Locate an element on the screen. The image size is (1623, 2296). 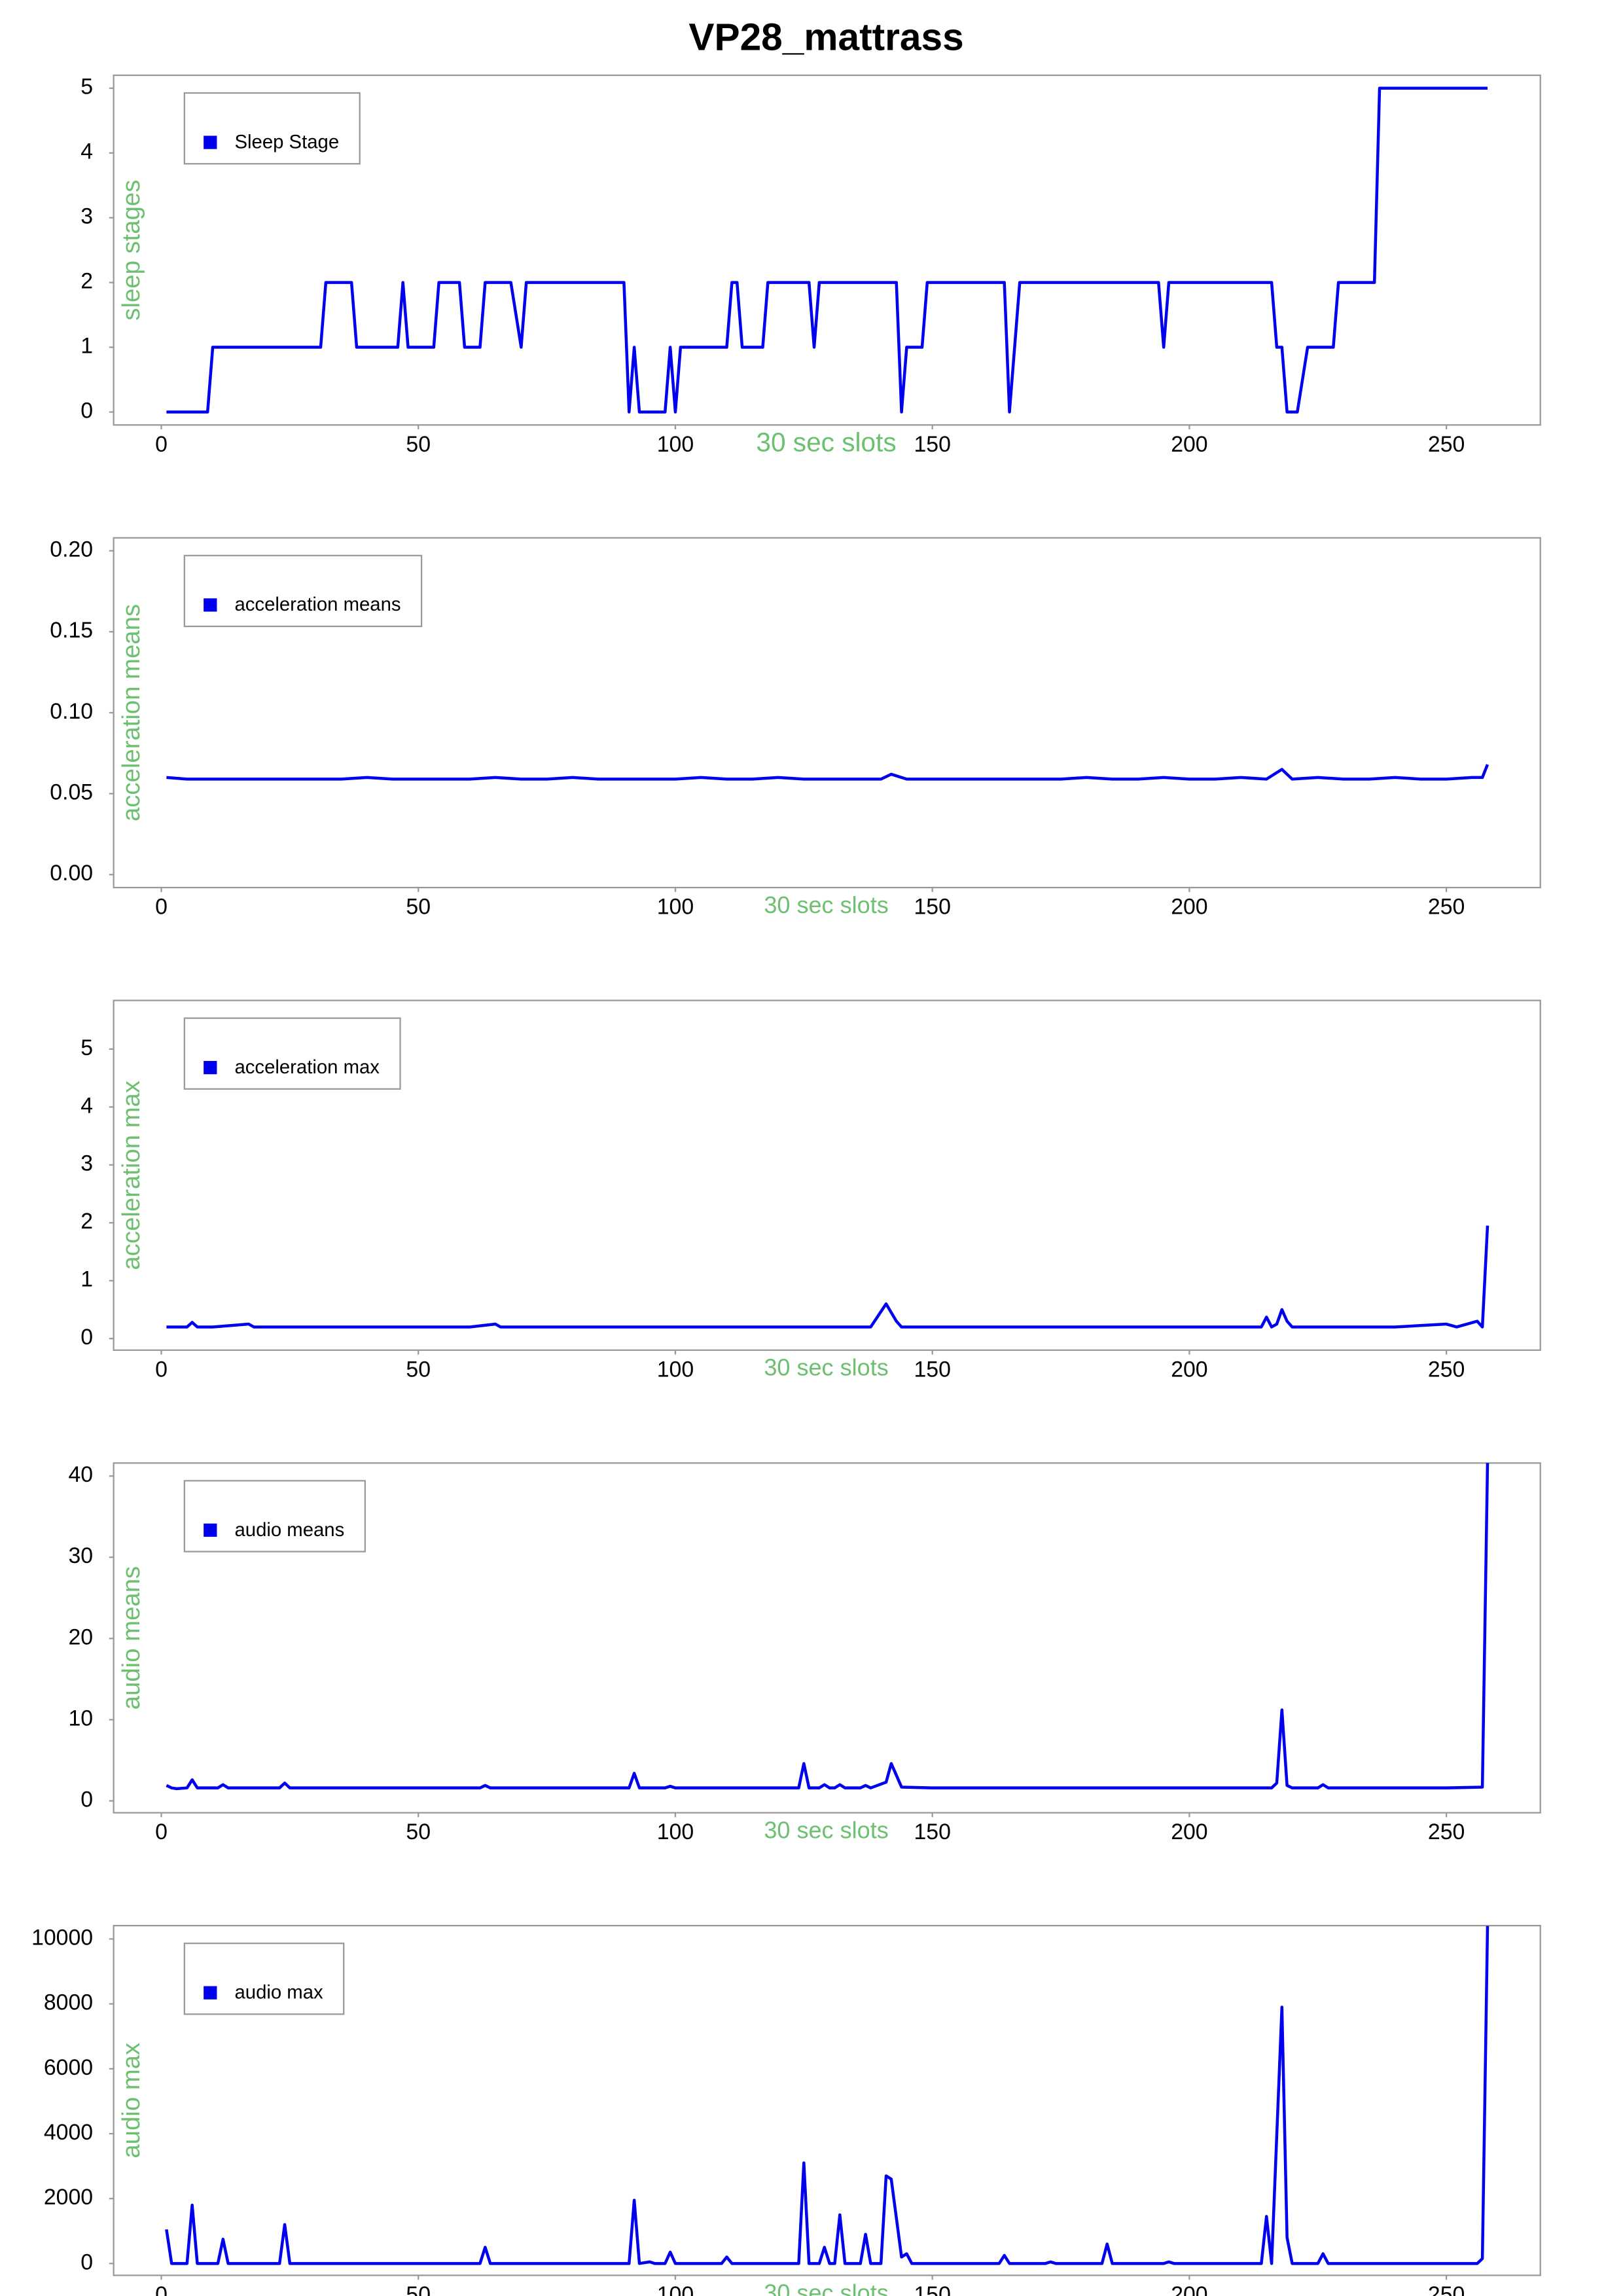
y-axis-label: acceleration means is located at coordinates (131, 712).